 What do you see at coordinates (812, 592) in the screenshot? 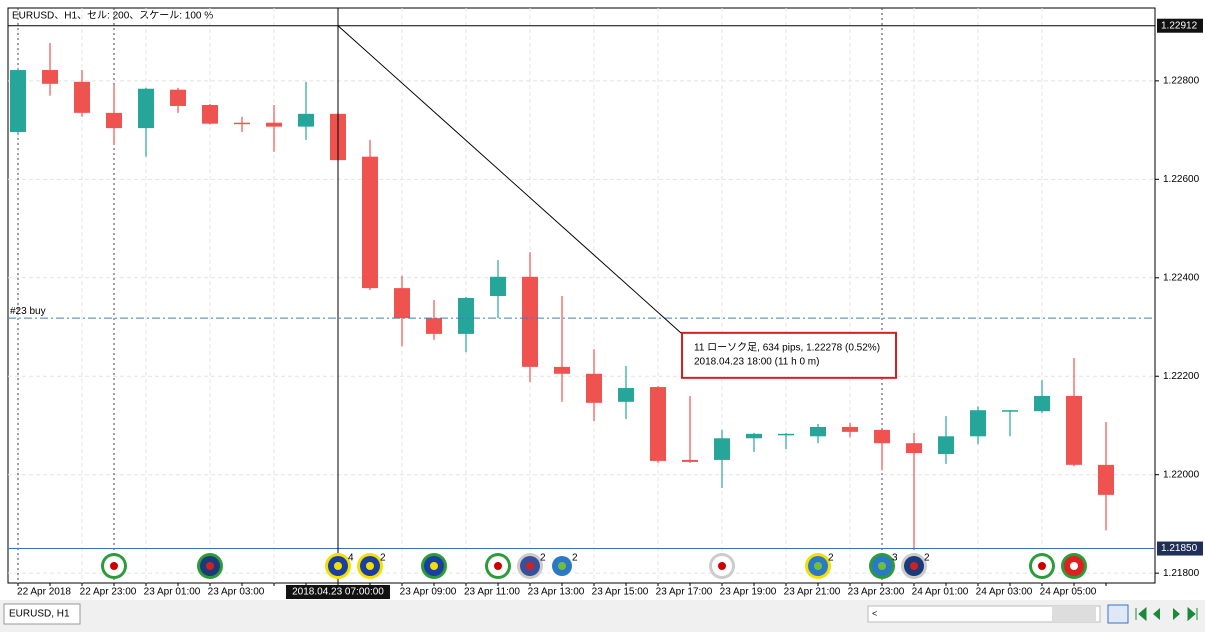
I see `x-tick-label: 23 Apr 21:00` at bounding box center [812, 592].